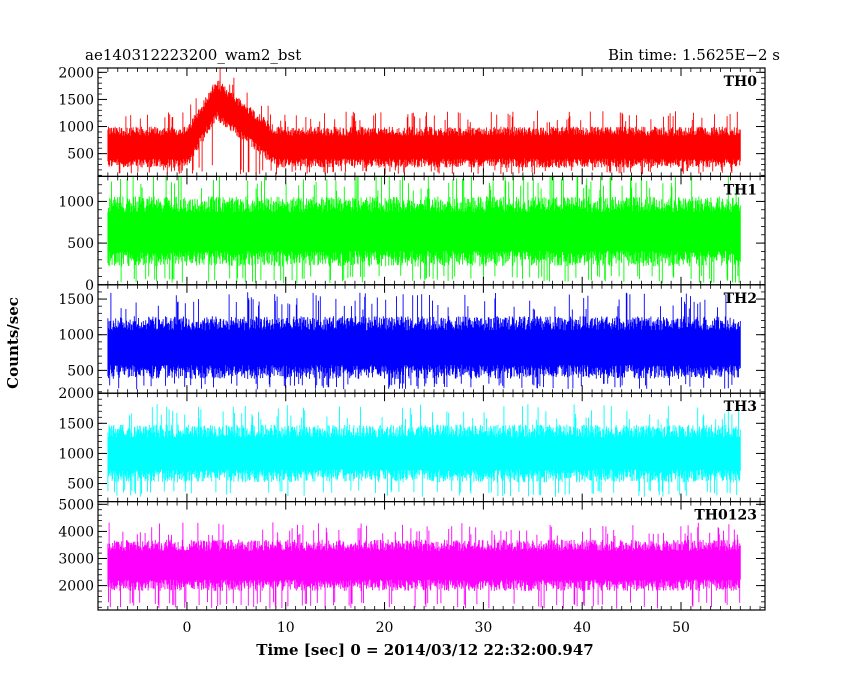 This screenshot has height=680, width=850. Describe the element at coordinates (13, 343) in the screenshot. I see `y-axis-label: Counts/sec` at that location.